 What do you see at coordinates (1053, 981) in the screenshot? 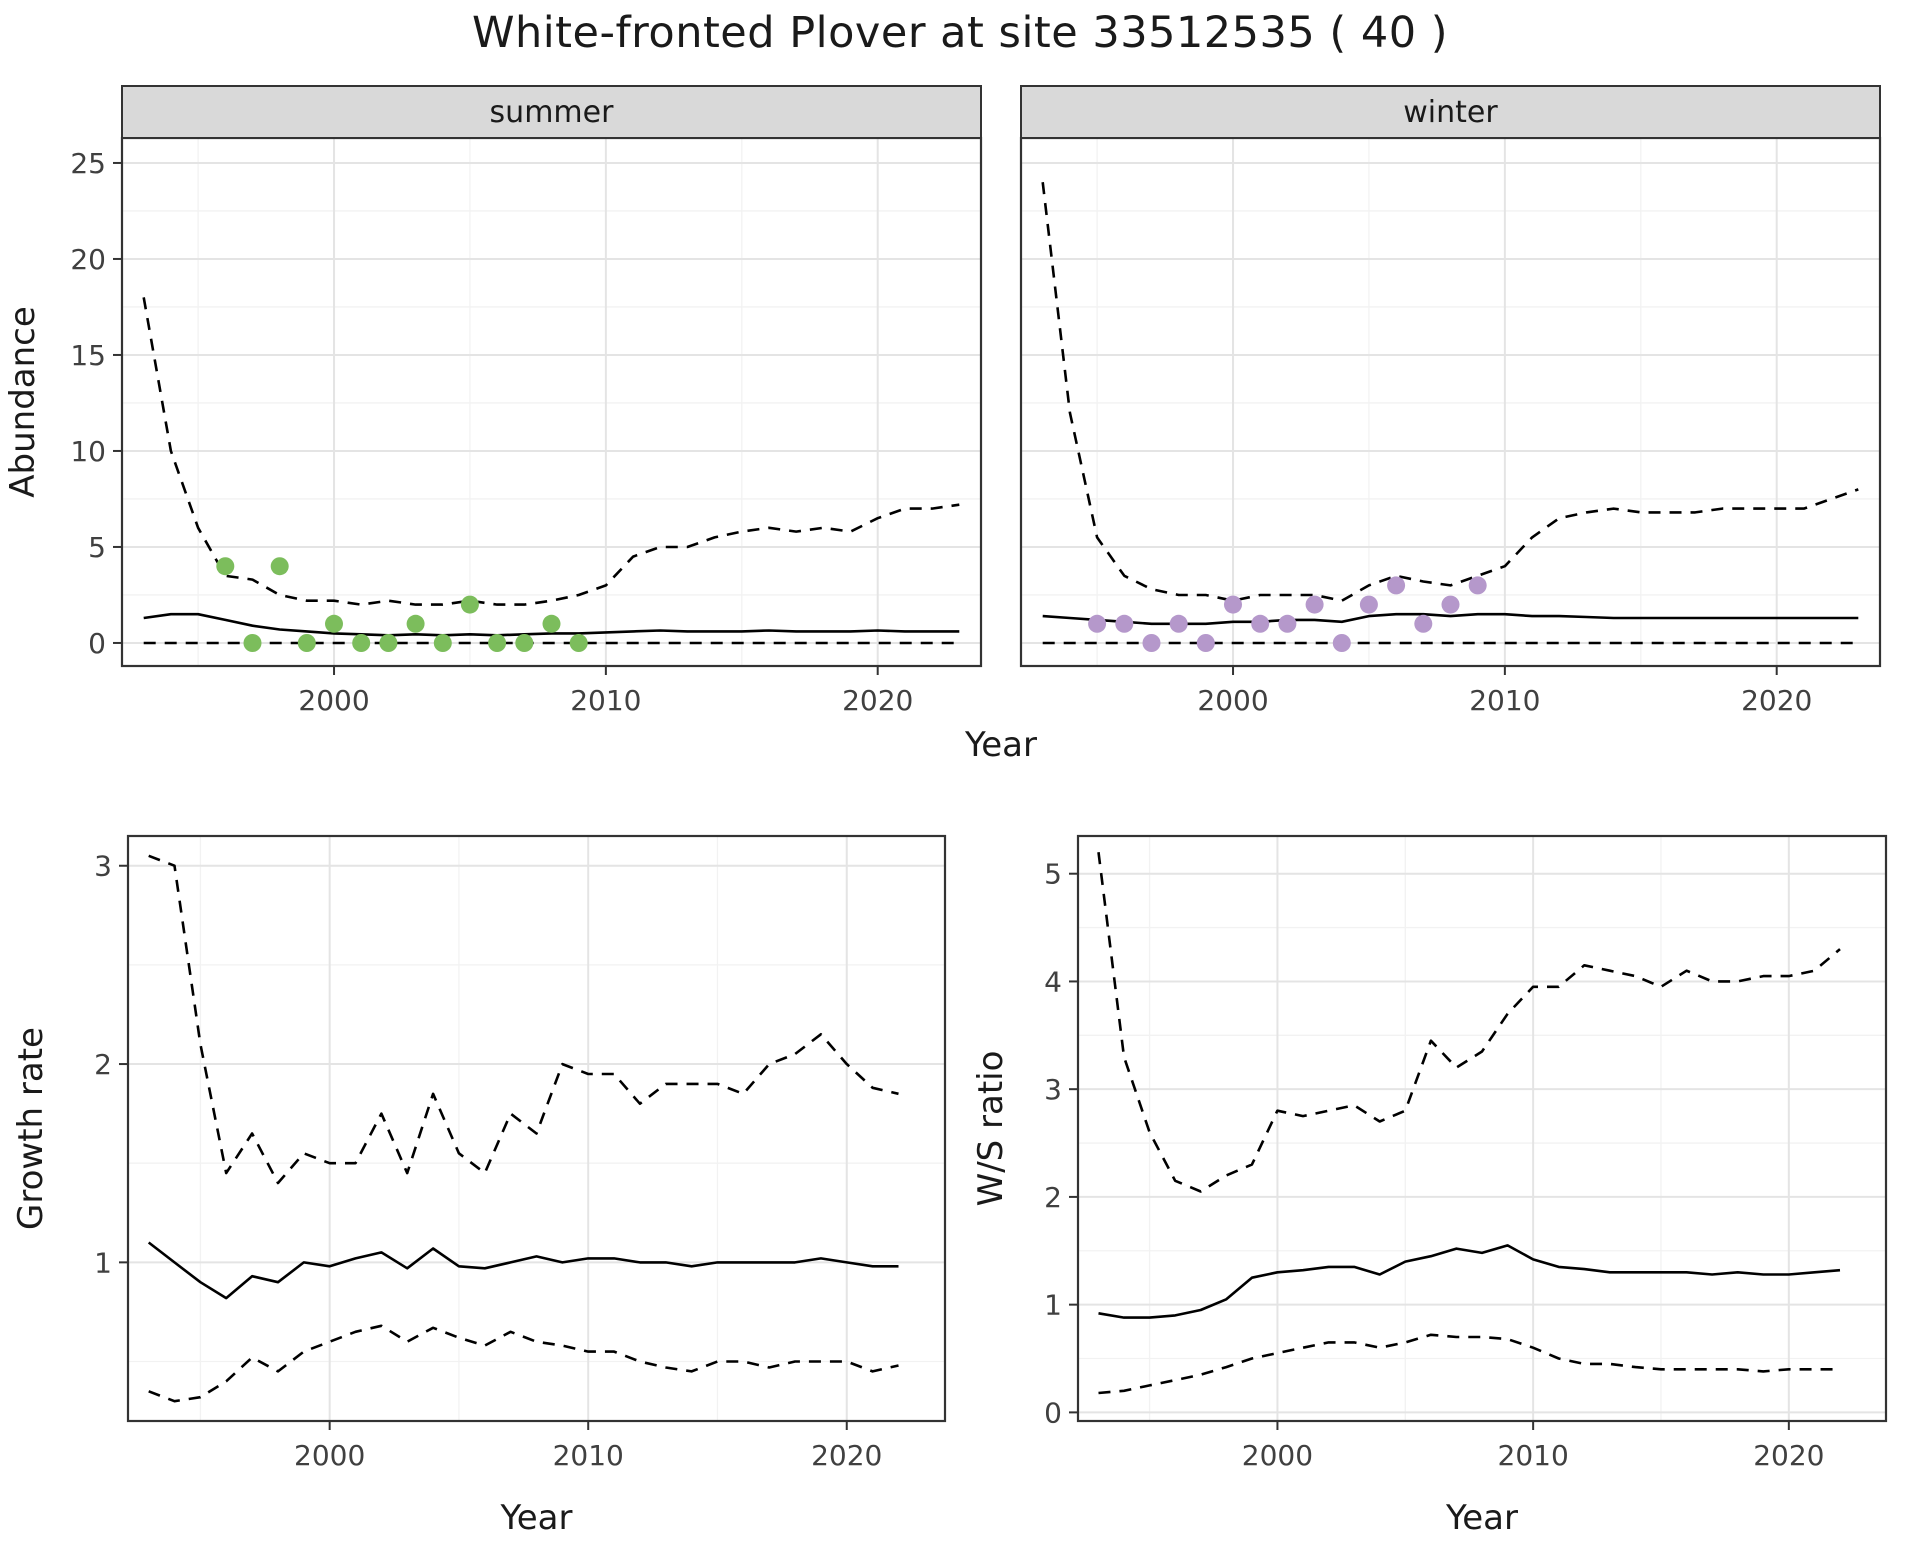
I see `svg-text: 4` at bounding box center [1053, 981].